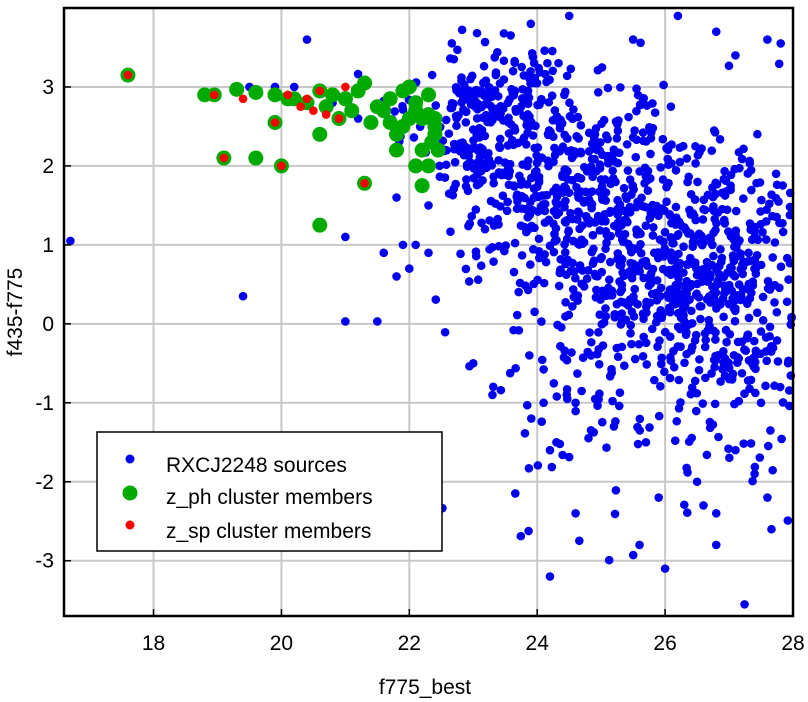 The width and height of the screenshot is (808, 702). I want to click on y-tick-label: 2, so click(48, 166).